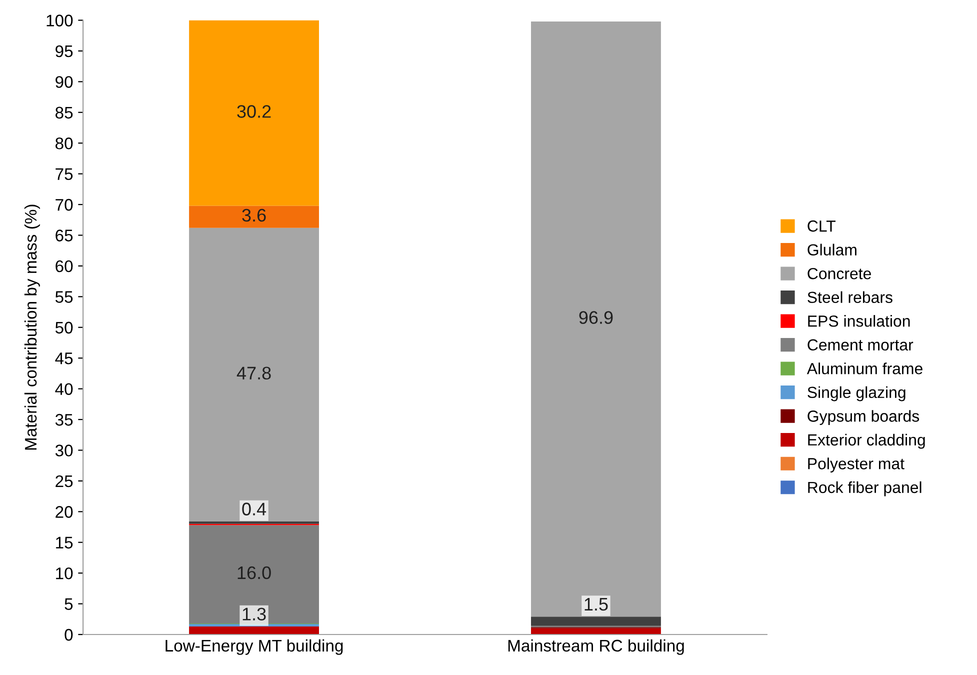 Image resolution: width=977 pixels, height=675 pixels. I want to click on data-label: 3.6, so click(254, 215).